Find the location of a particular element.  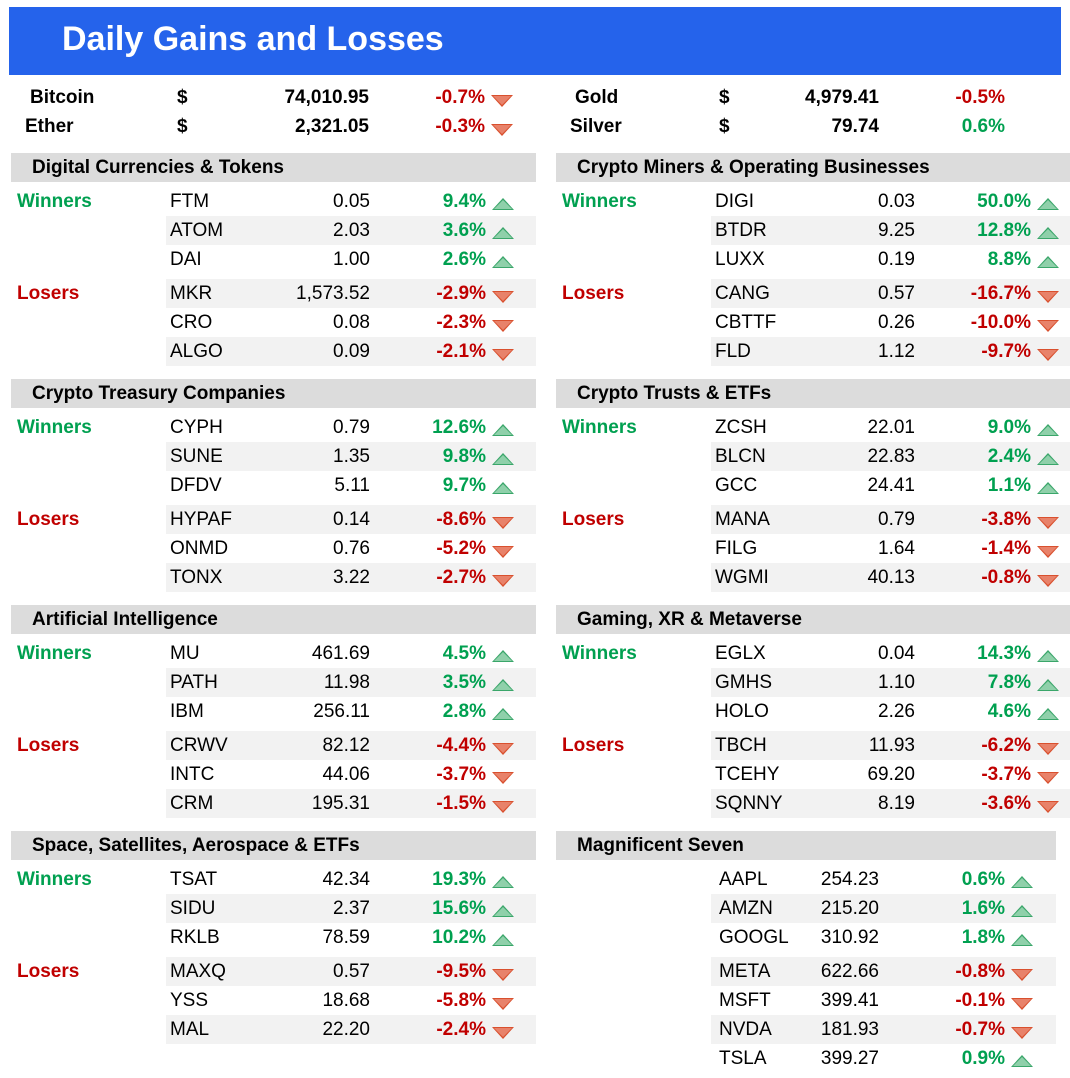

ticker-change: -0.7% is located at coordinates (980, 1029).